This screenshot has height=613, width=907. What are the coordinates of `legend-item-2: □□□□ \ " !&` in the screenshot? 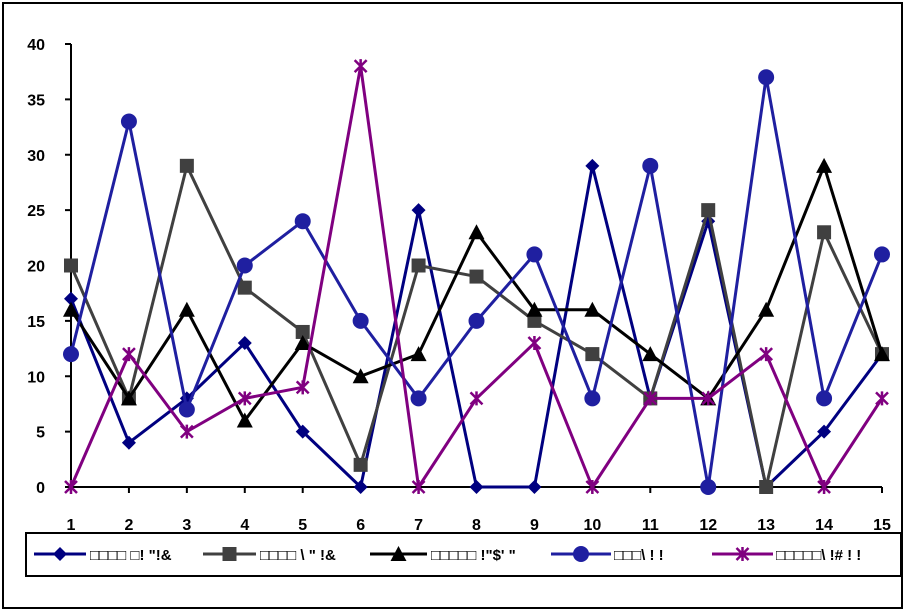 It's located at (269, 555).